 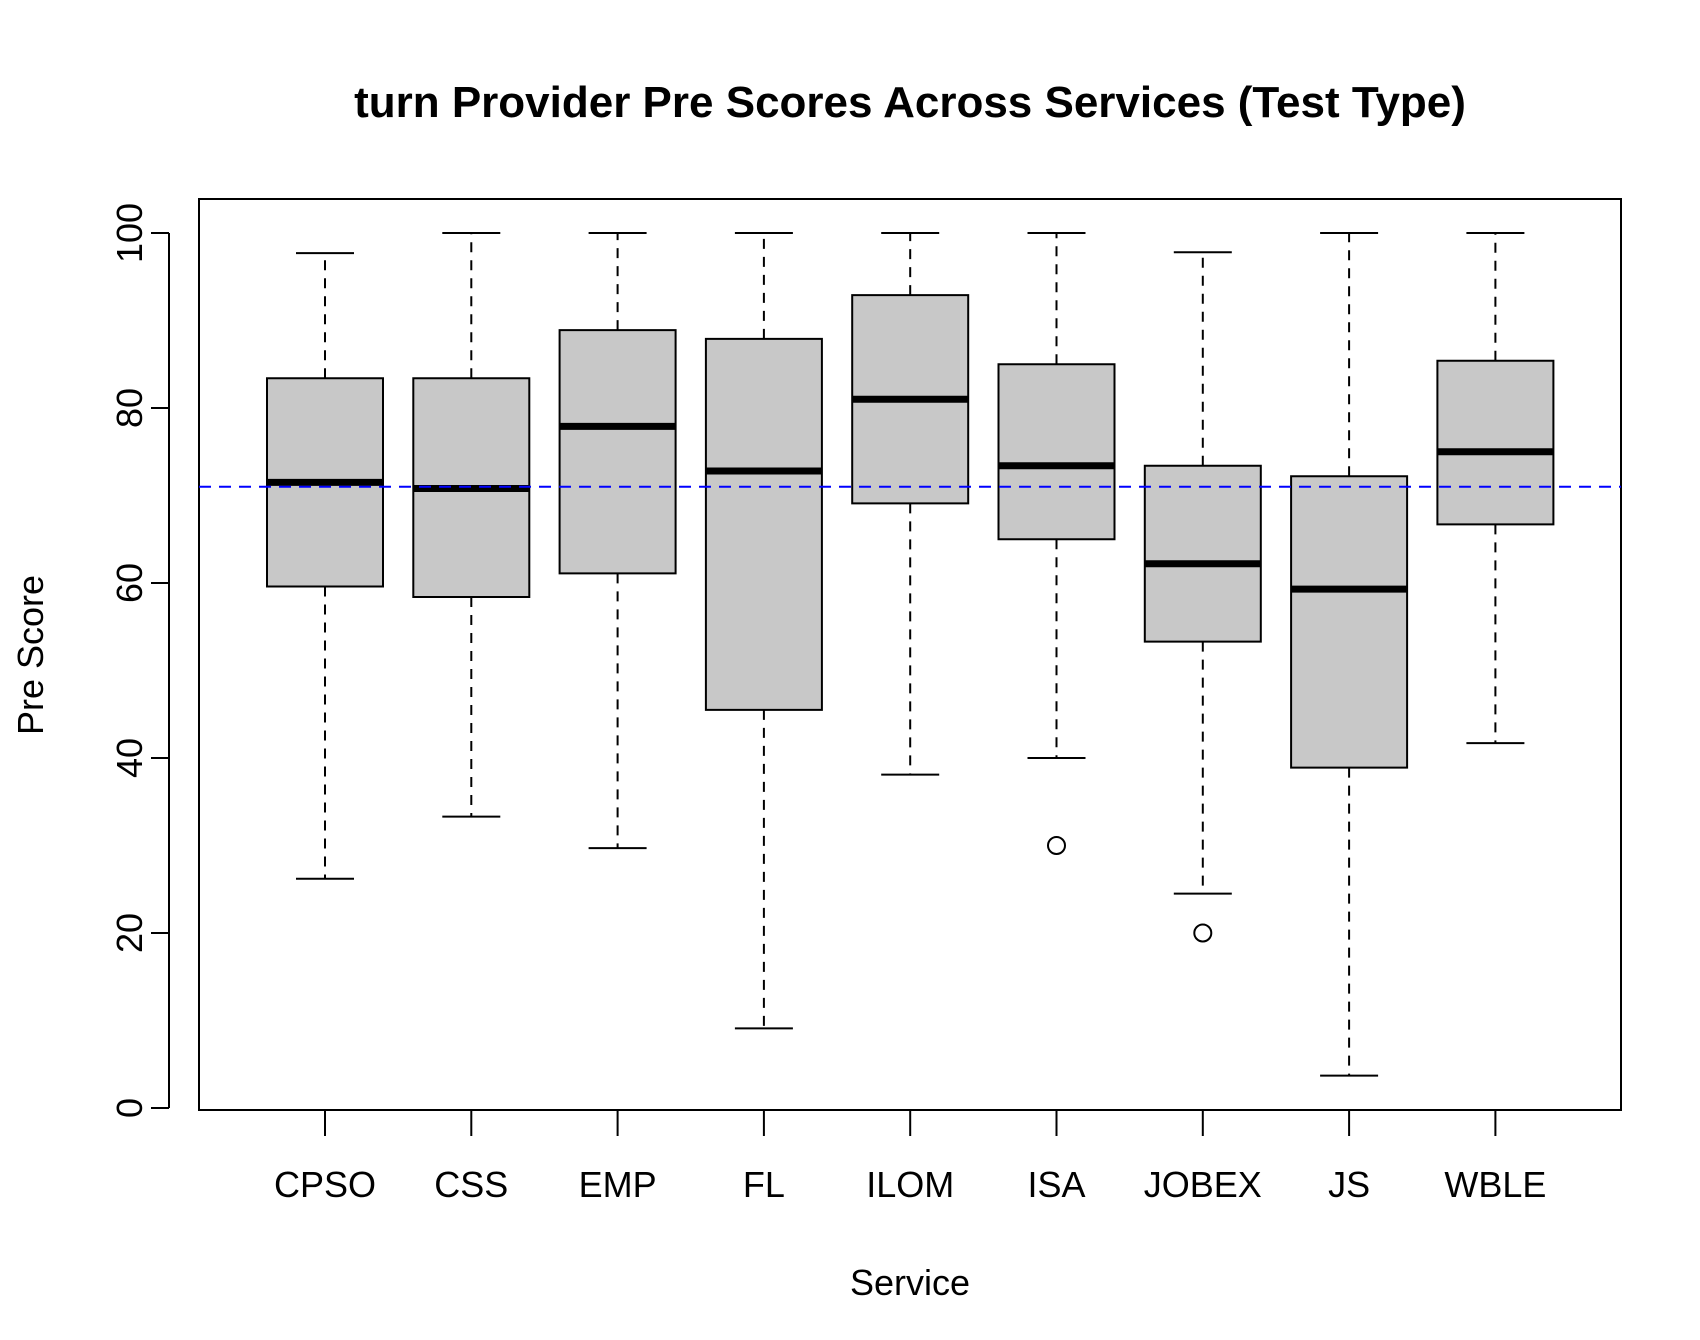 I want to click on box-group-isa, so click(x=1056, y=543).